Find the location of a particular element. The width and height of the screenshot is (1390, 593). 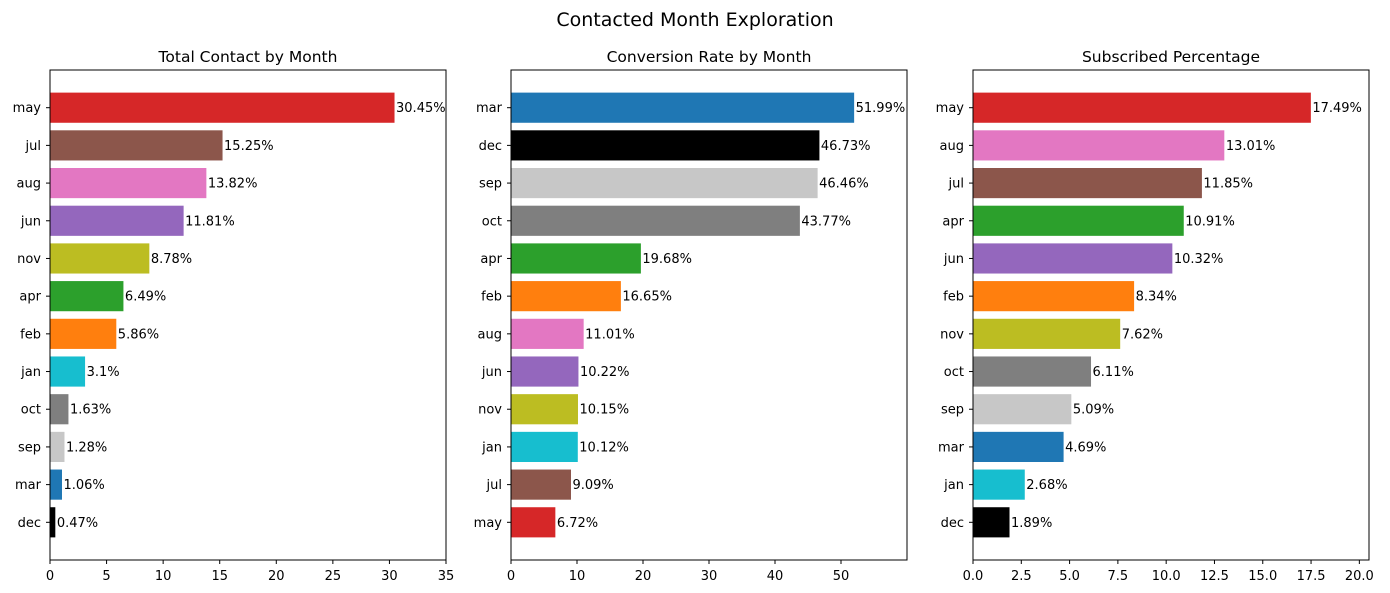

data-label-feb: 5.86% is located at coordinates (138, 334).